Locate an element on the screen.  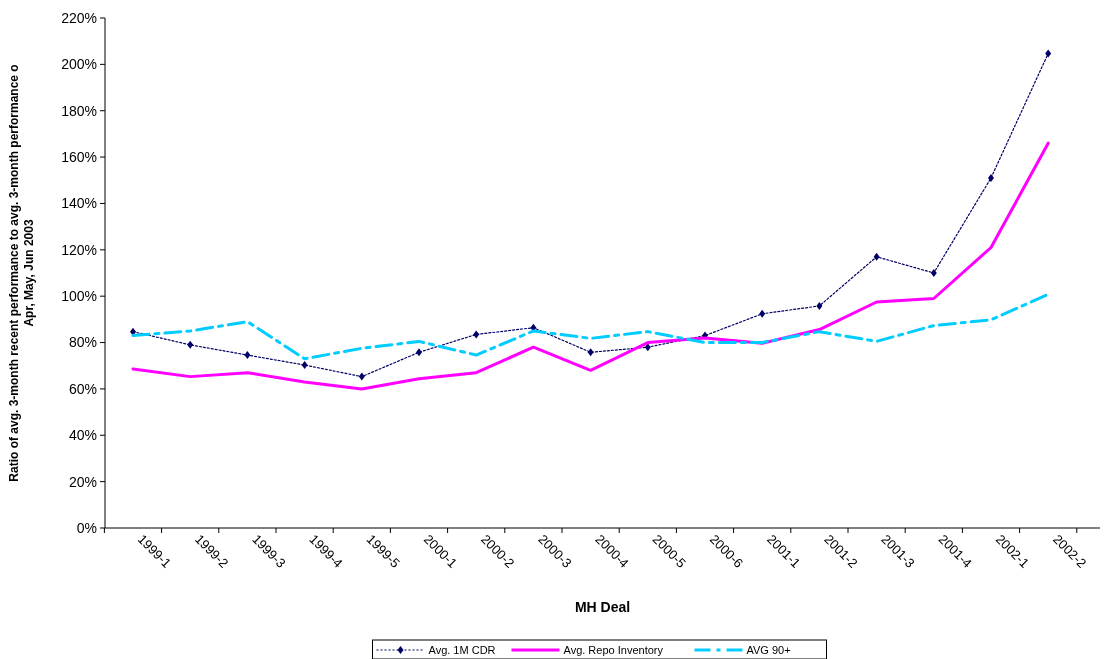
y-tick-label: 220% is located at coordinates (79, 17).